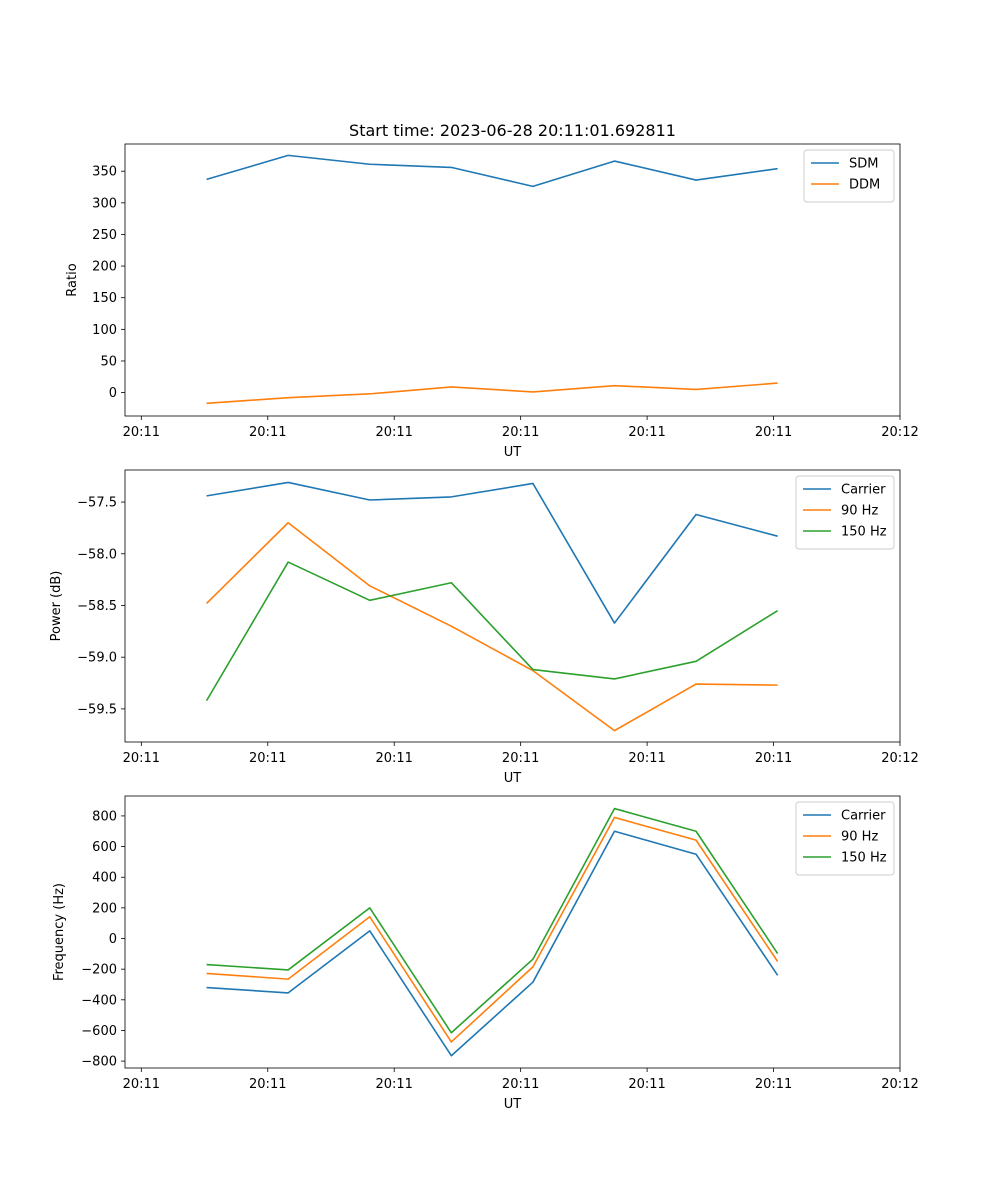  I want to click on y-tick-label: 250, so click(104, 235).